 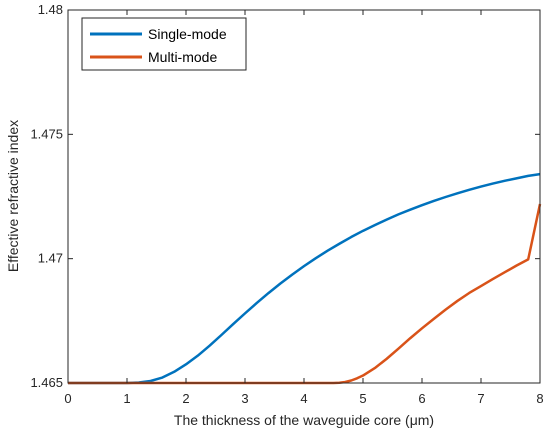 I want to click on legend-box, so click(x=164, y=44).